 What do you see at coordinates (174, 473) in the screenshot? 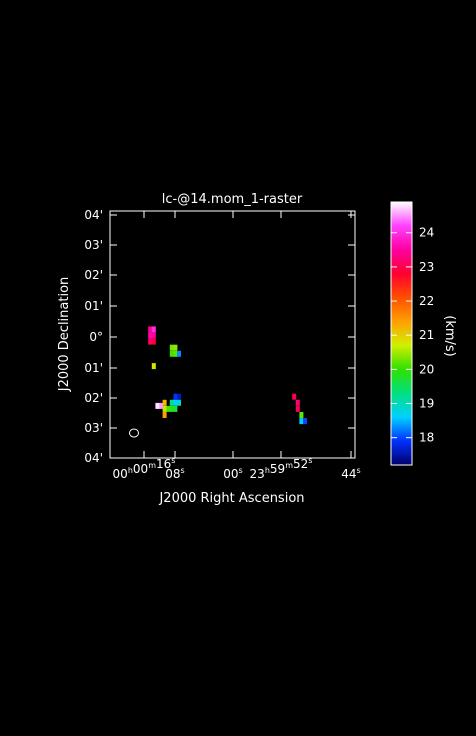
I see `x-tick-label: 08s` at bounding box center [174, 473].